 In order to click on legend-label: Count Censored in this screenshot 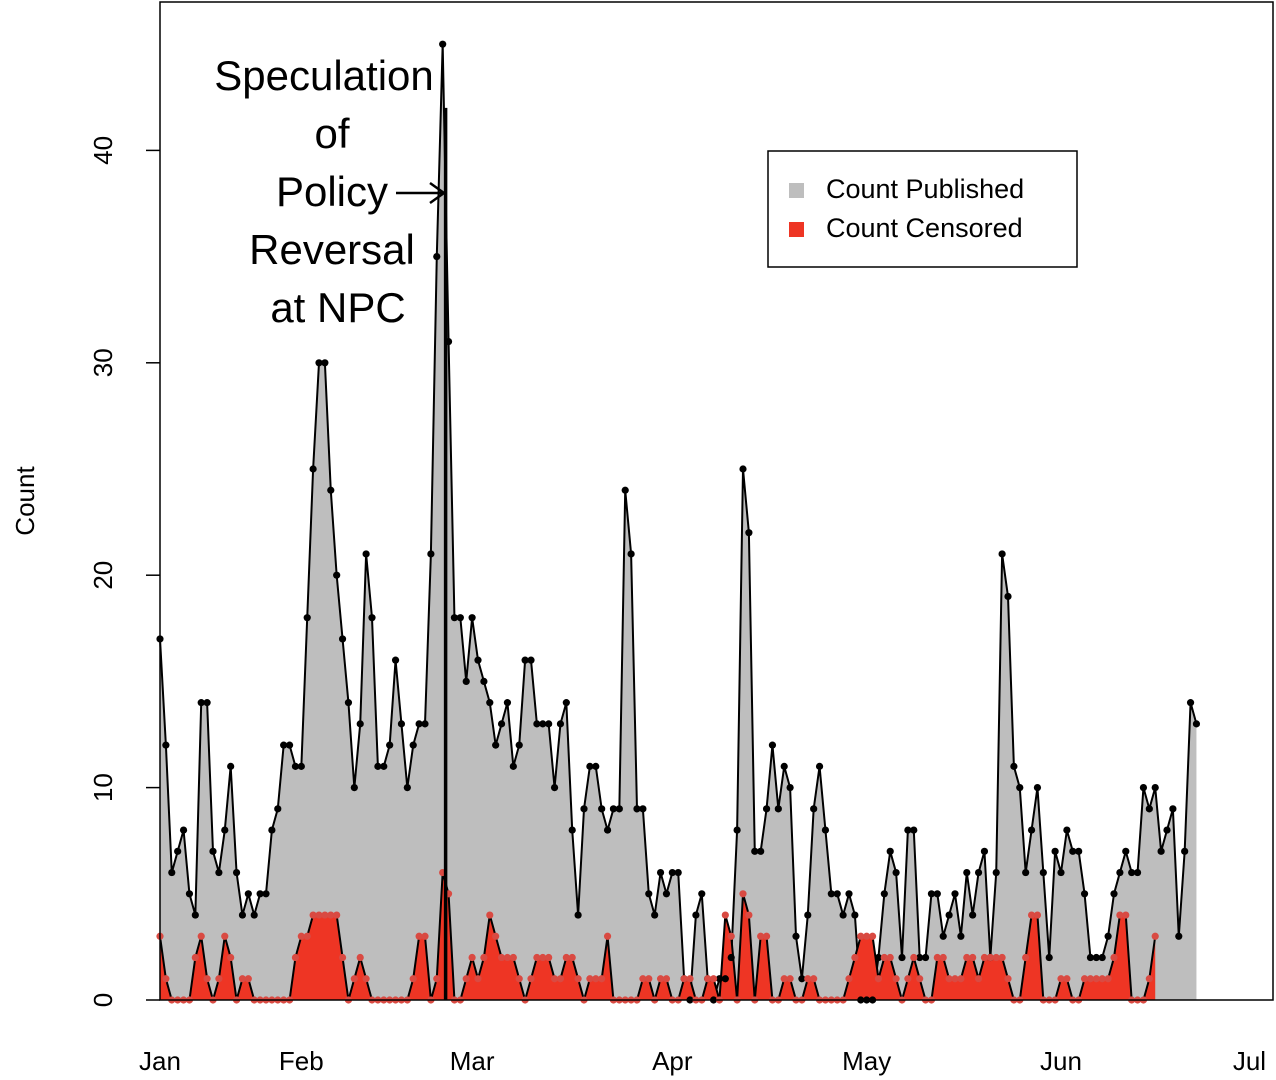, I will do `click(924, 228)`.